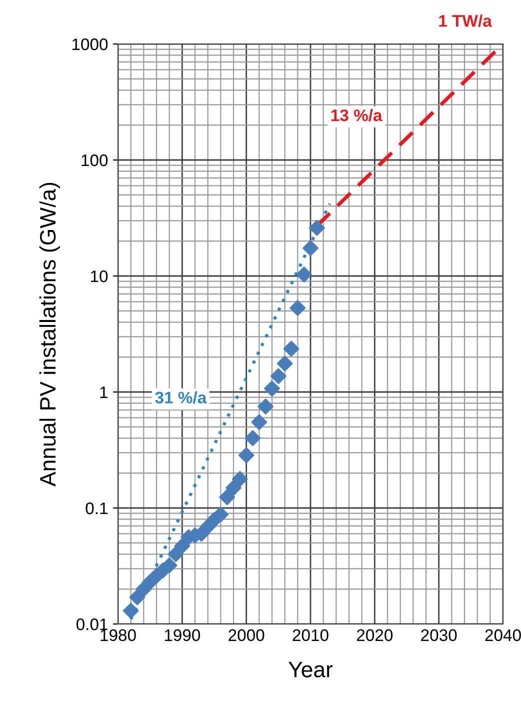 The image size is (521, 702). Describe the element at coordinates (92, 624) in the screenshot. I see `y-tick-label: 0.01` at that location.